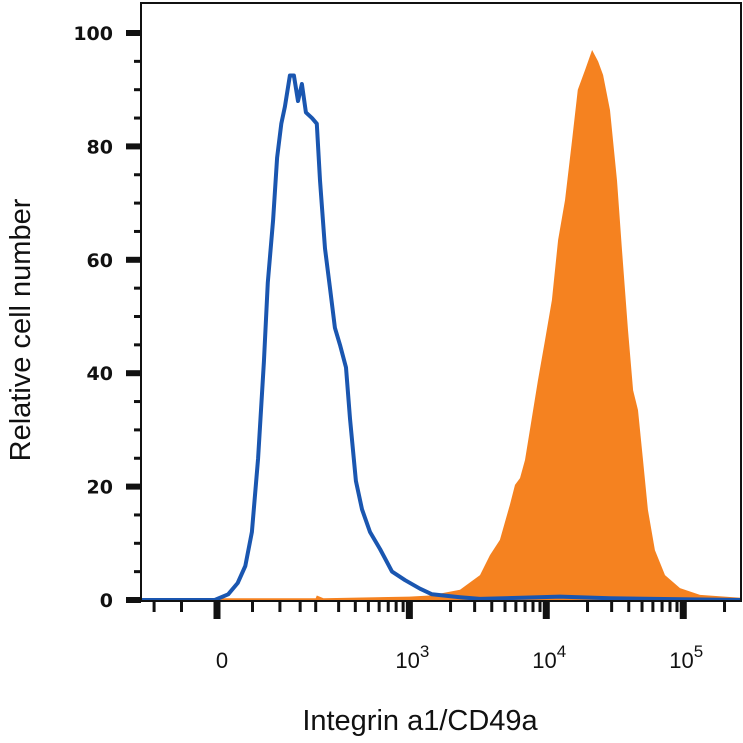 The width and height of the screenshot is (743, 743). I want to click on x-tick-label: 10³, so click(412, 657).